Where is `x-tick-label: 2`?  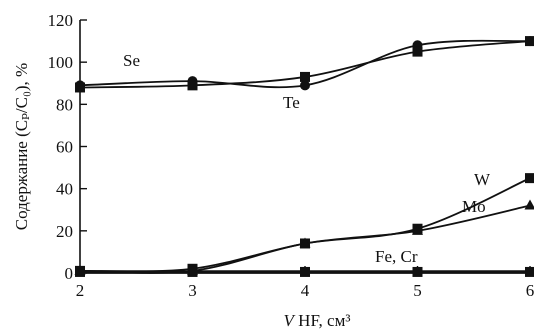
x-tick-label: 2 is located at coordinates (80, 290).